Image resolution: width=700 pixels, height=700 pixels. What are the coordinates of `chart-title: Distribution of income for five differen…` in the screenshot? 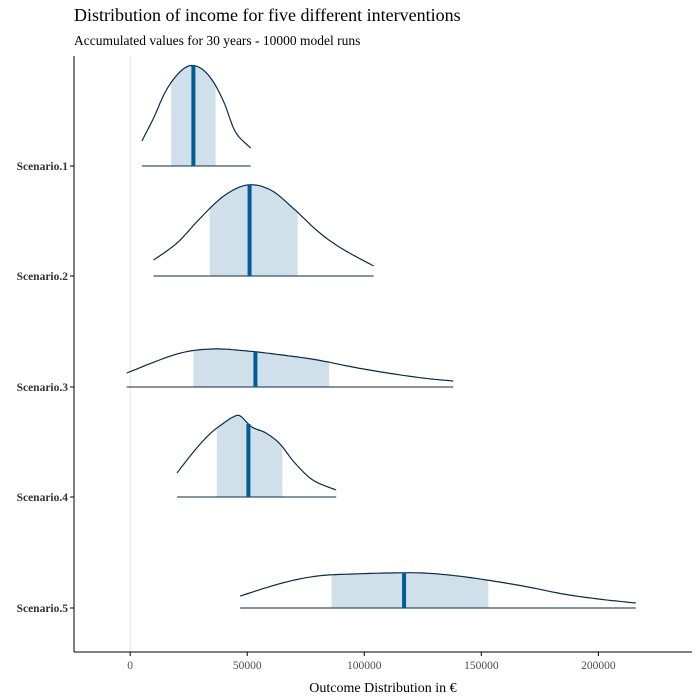 It's located at (267, 15).